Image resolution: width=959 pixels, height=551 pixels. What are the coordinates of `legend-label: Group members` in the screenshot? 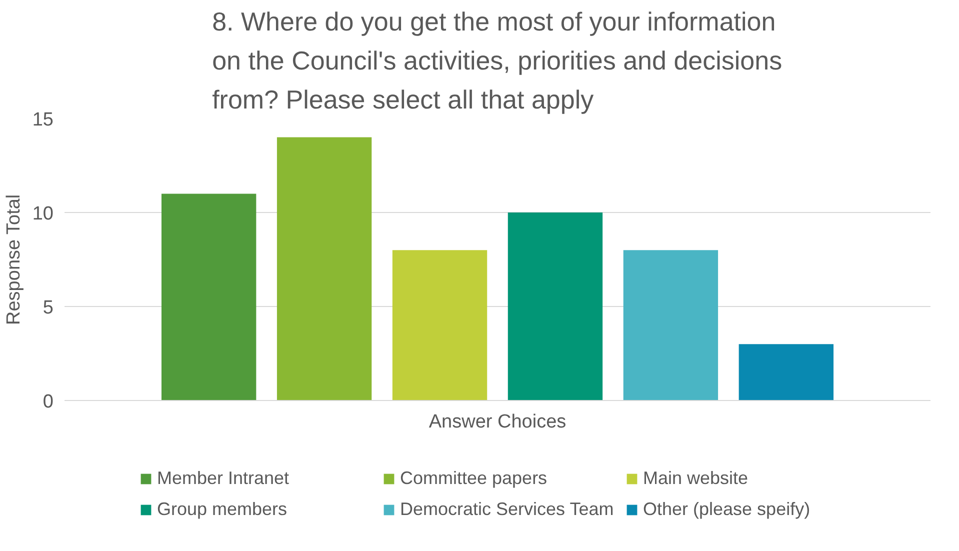 It's located at (222, 509).